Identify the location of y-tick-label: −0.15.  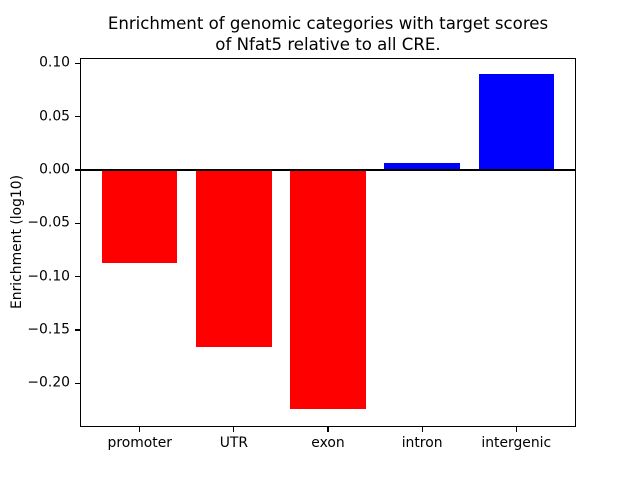
(48, 329).